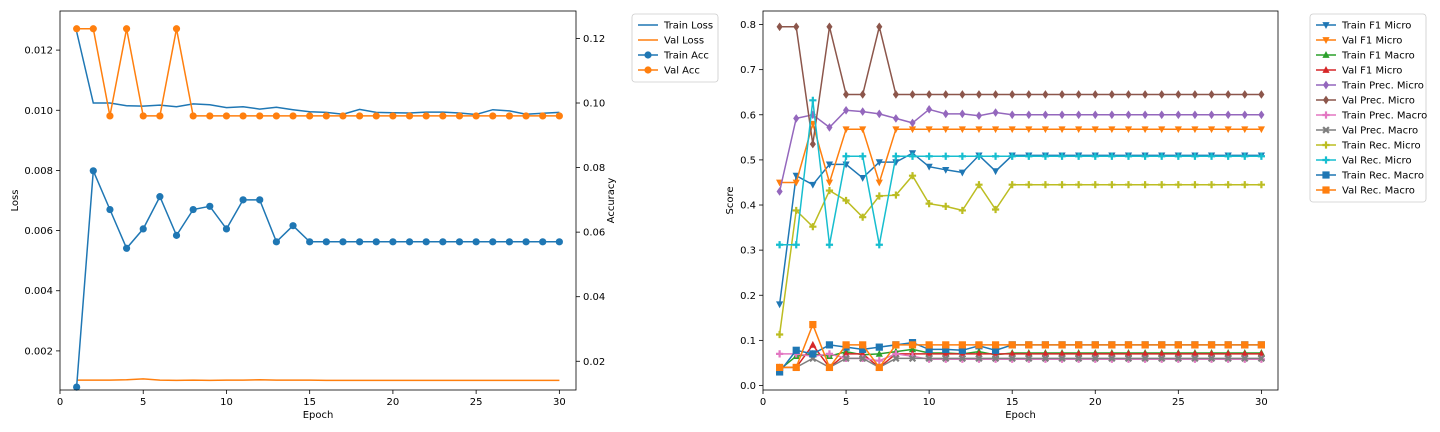  Describe the element at coordinates (318, 415) in the screenshot. I see `x-axis-label: Epoch` at that location.